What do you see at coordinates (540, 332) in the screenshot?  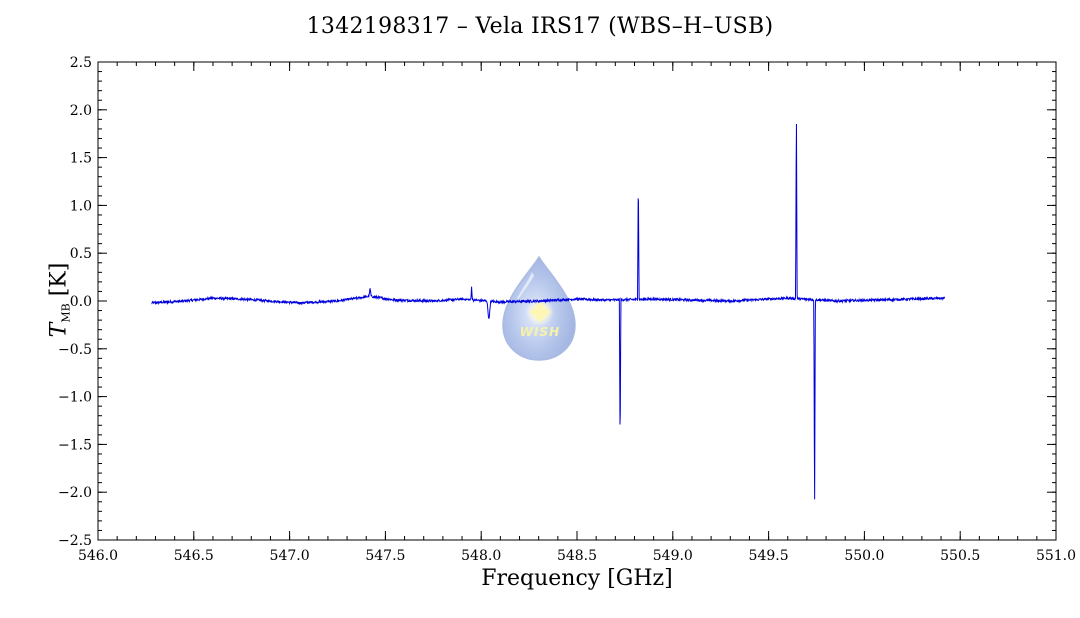 I see `wish-logo-text: WISH` at bounding box center [540, 332].